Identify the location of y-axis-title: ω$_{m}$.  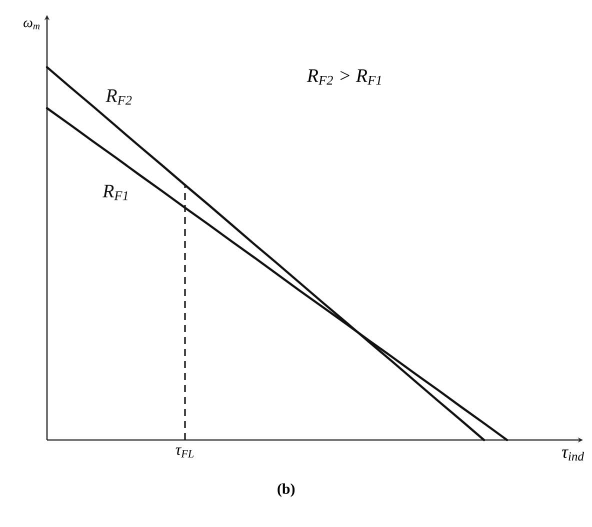
(32, 25).